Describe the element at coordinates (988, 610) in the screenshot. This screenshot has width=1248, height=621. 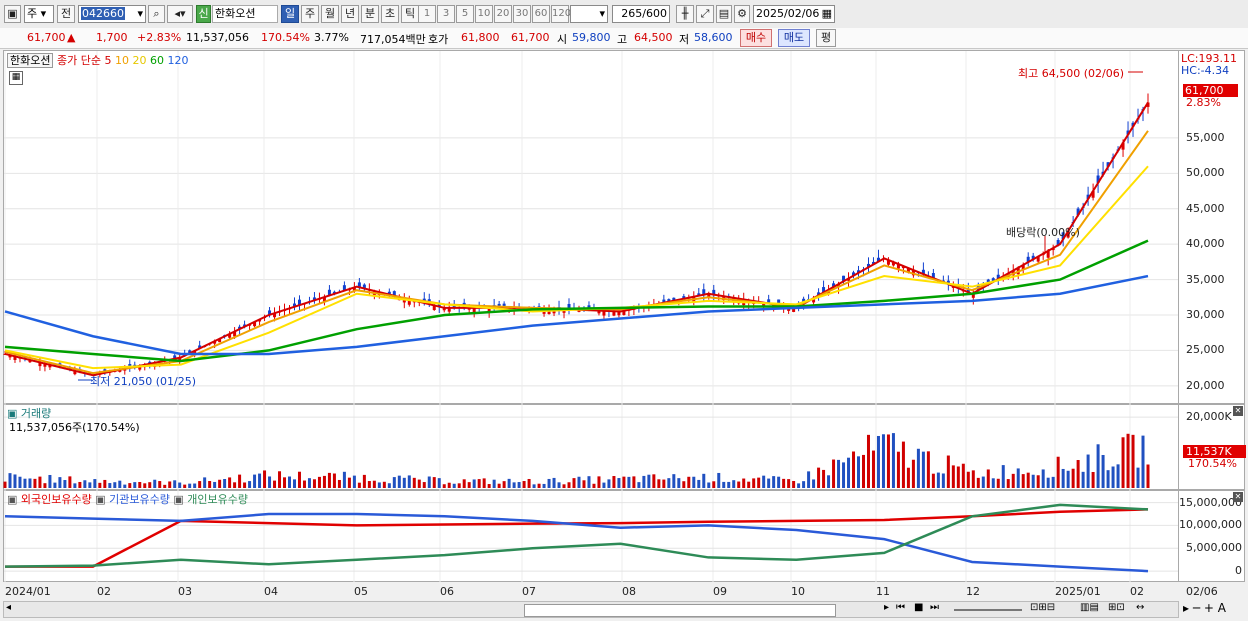
I see `zoom-slider` at that location.